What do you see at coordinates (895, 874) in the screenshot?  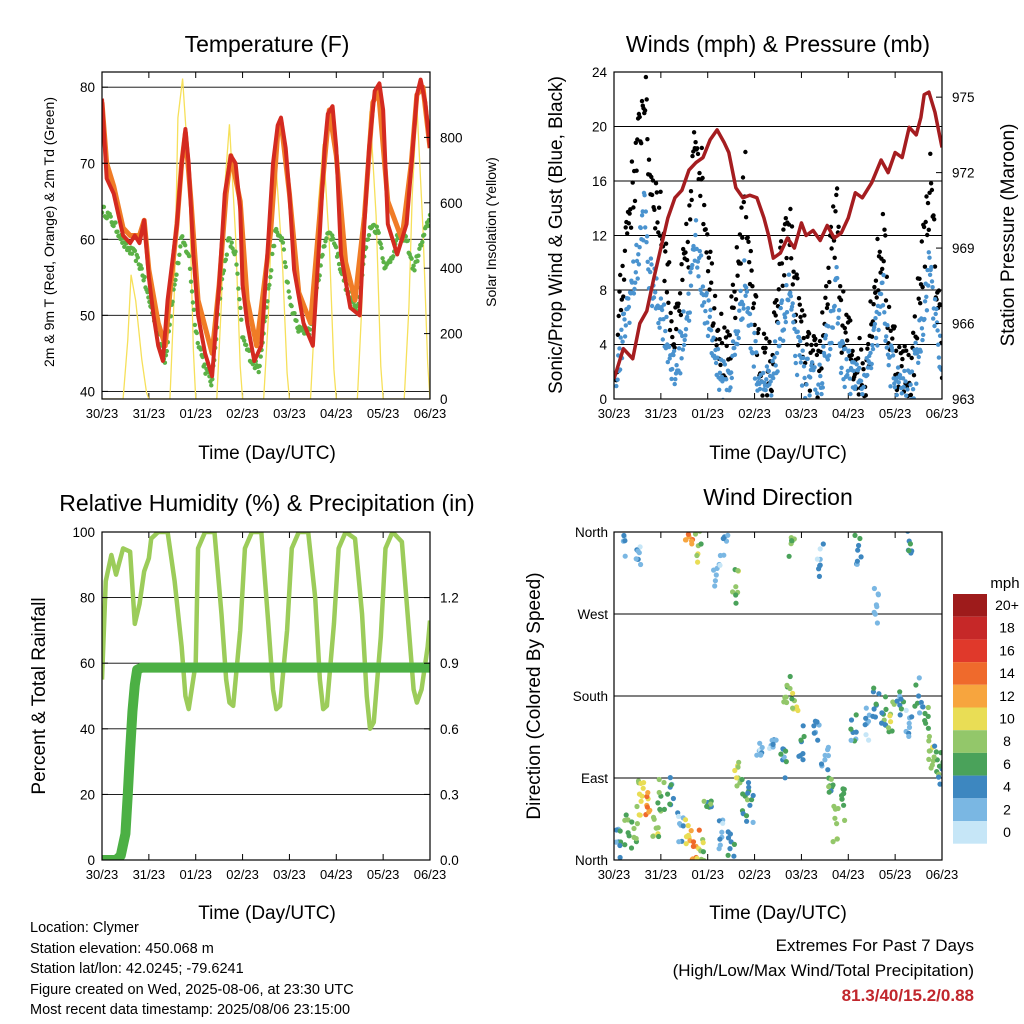 I see `x-tick-label: 05/23` at bounding box center [895, 874].